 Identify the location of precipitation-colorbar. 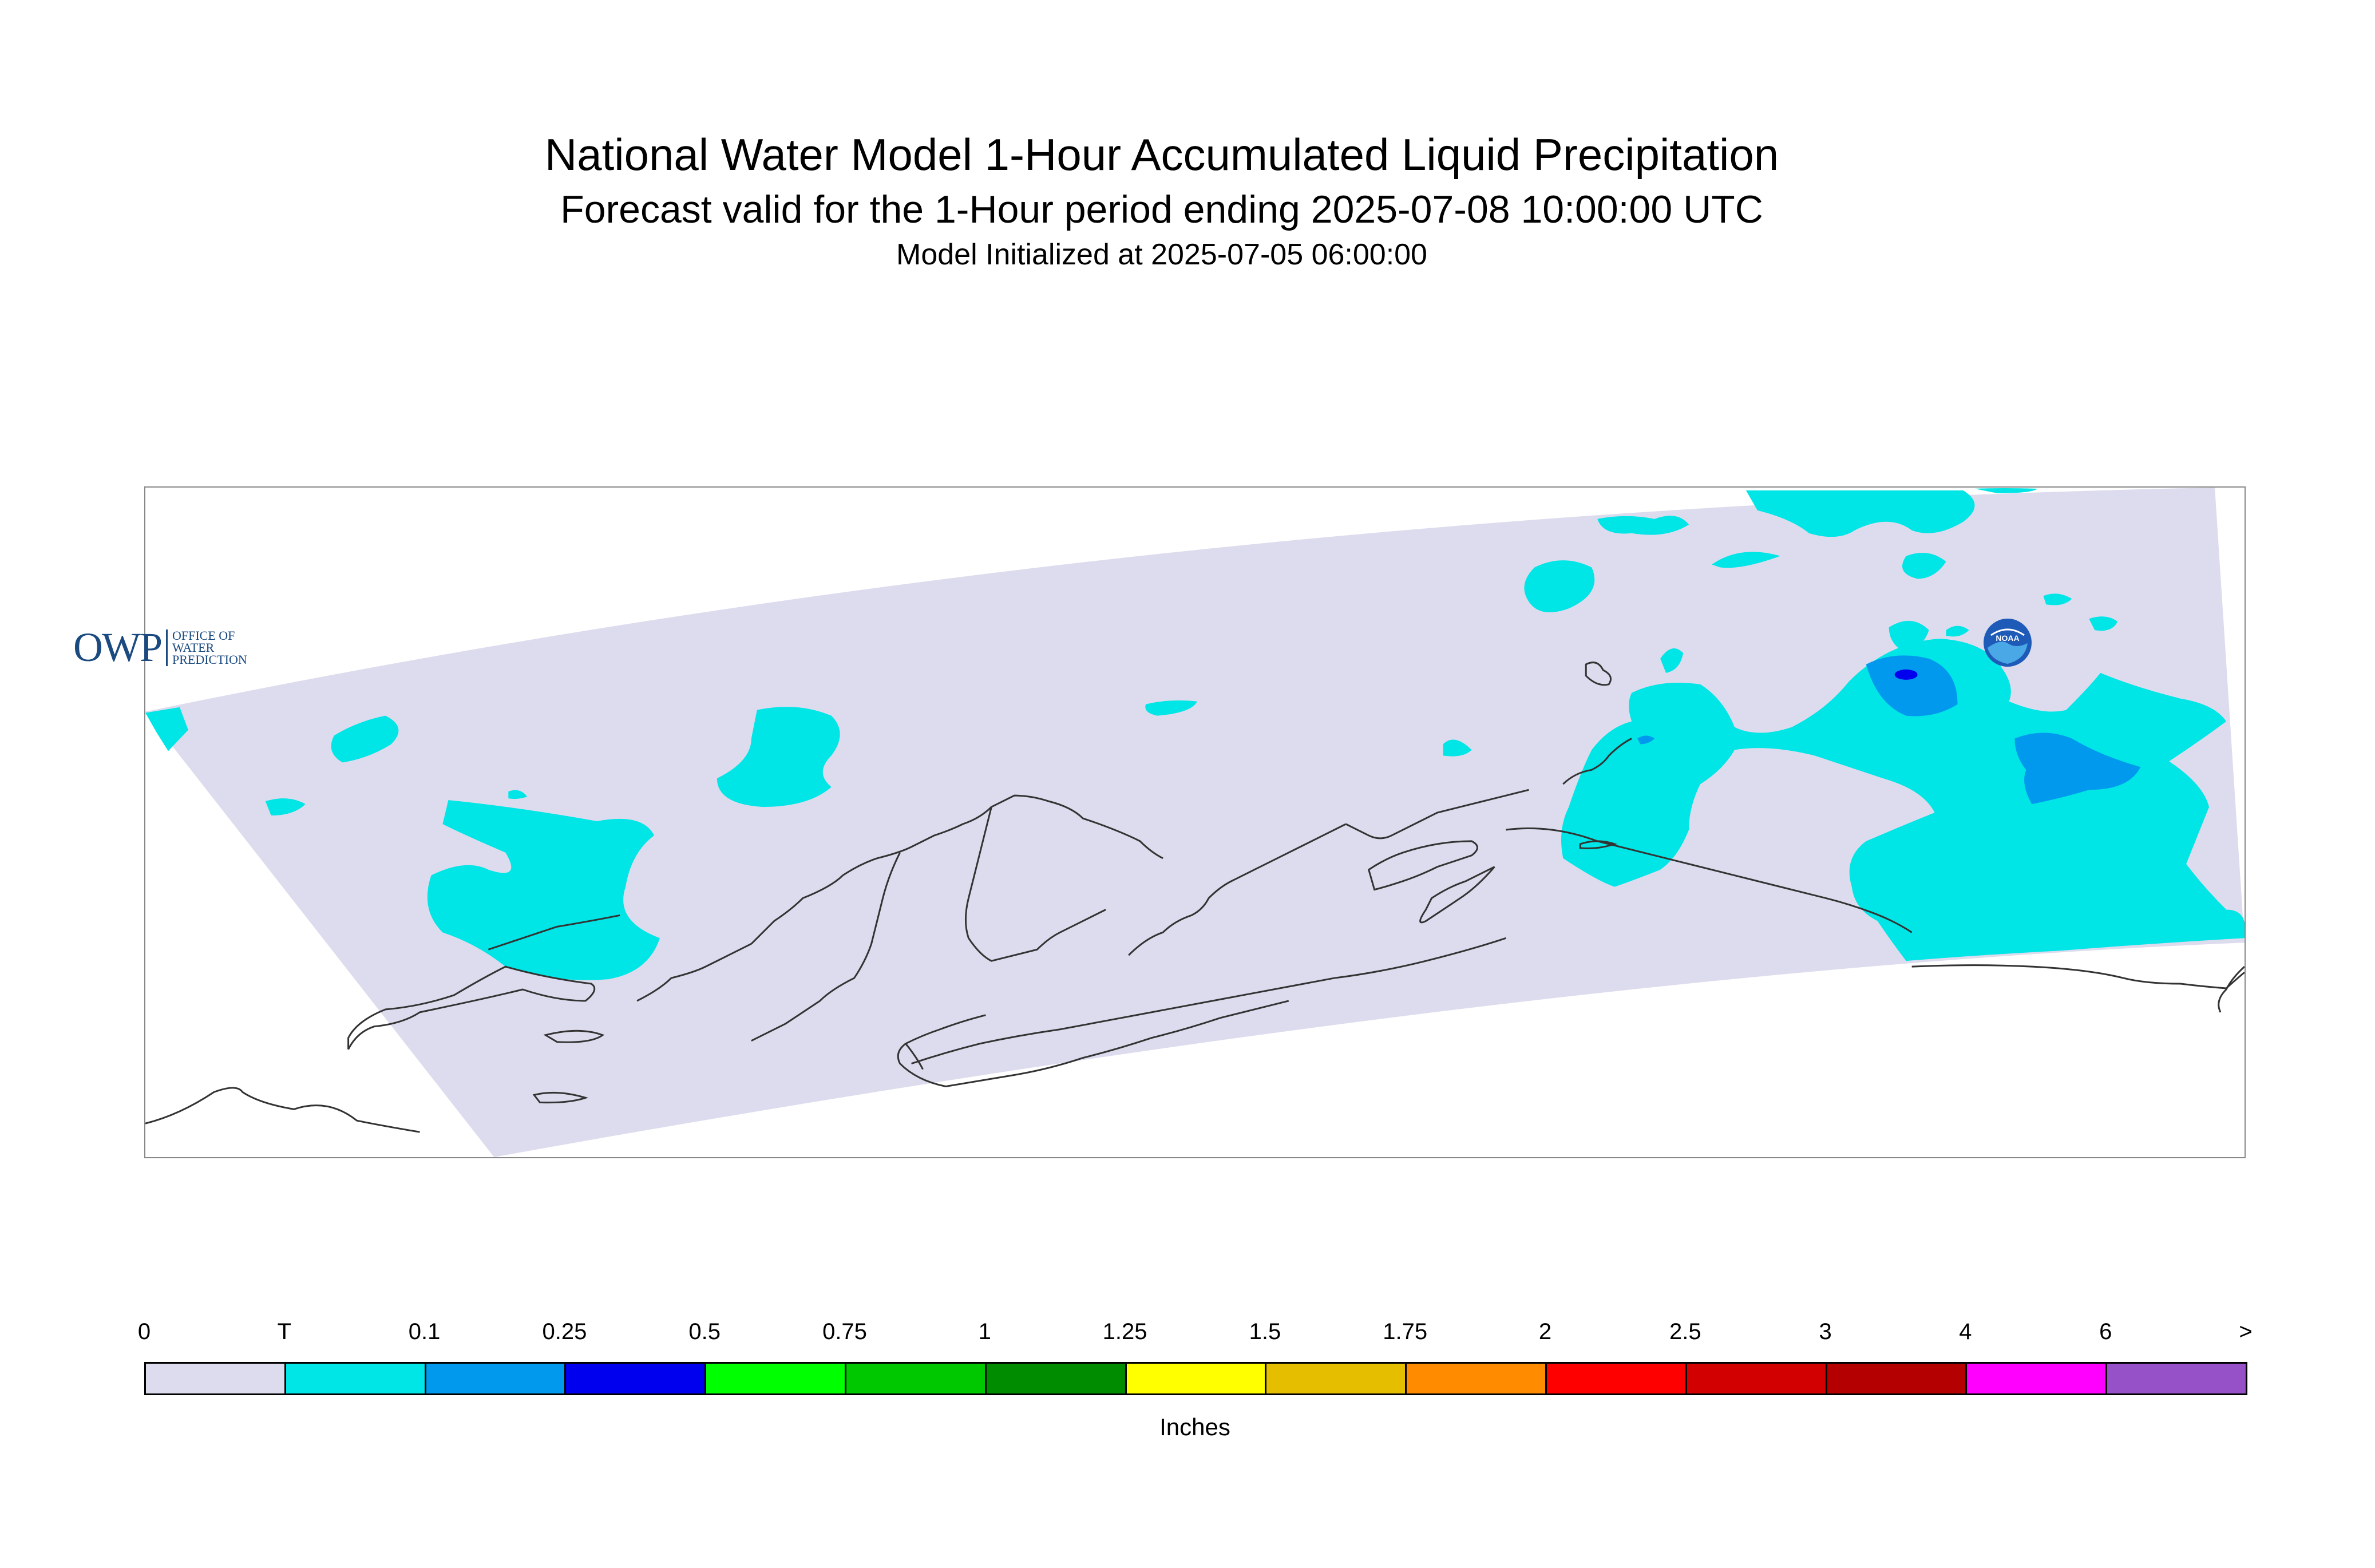
(1196, 1378).